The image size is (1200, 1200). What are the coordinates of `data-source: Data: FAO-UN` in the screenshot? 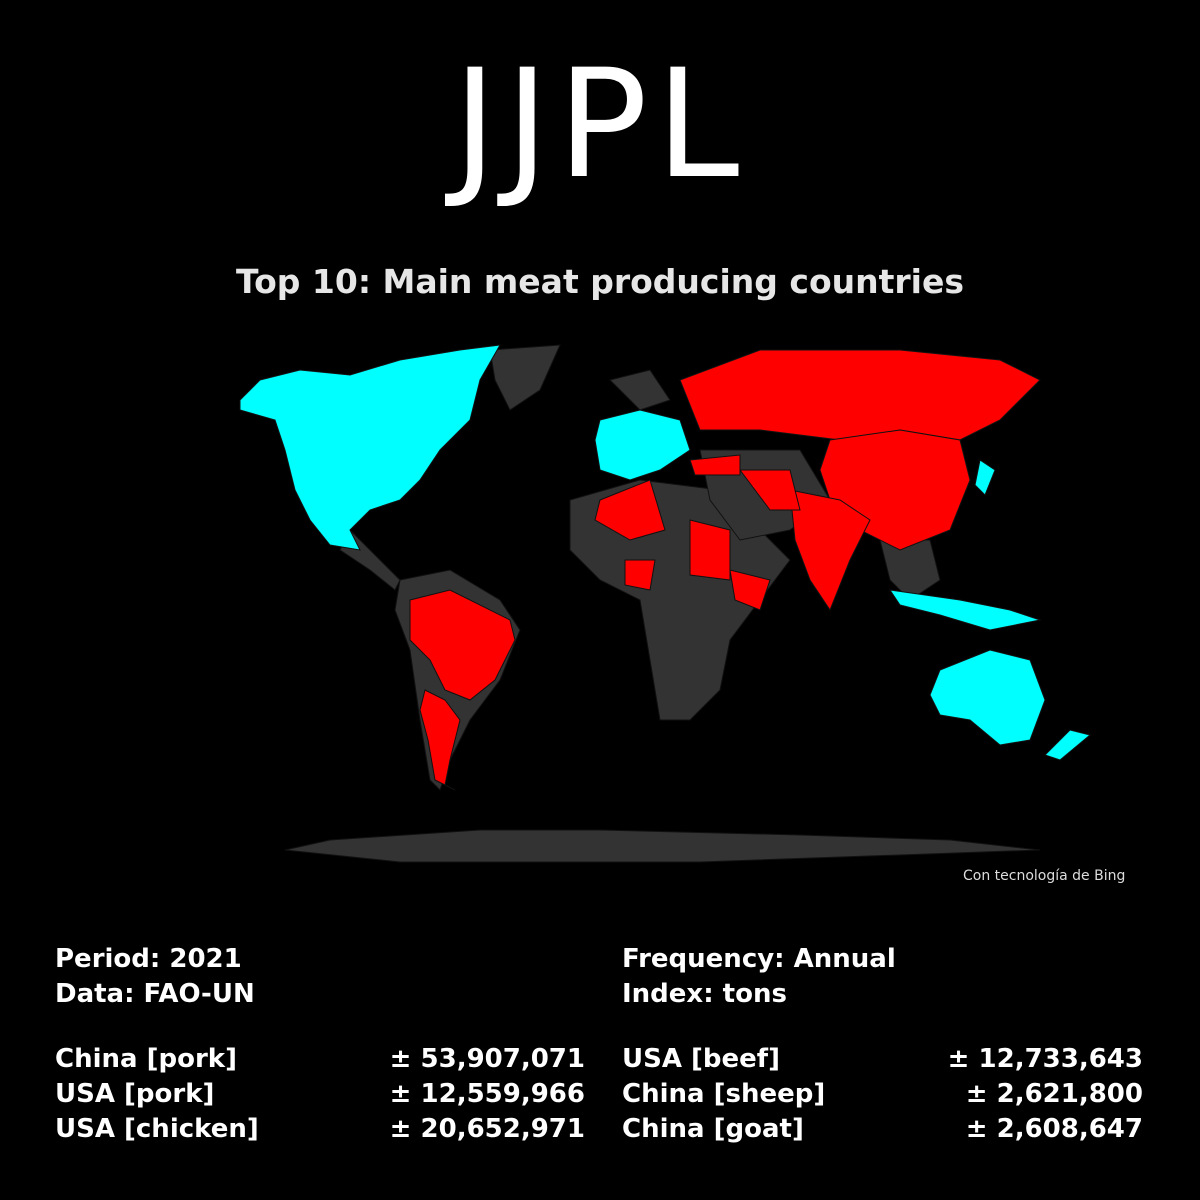 It's located at (155, 994).